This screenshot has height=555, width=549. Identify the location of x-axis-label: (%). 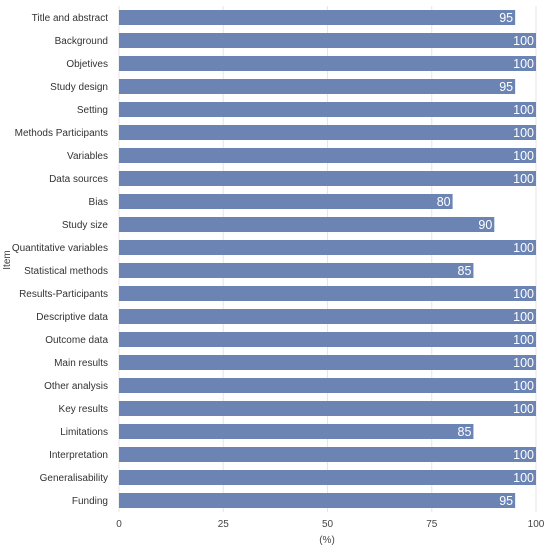
(327, 540).